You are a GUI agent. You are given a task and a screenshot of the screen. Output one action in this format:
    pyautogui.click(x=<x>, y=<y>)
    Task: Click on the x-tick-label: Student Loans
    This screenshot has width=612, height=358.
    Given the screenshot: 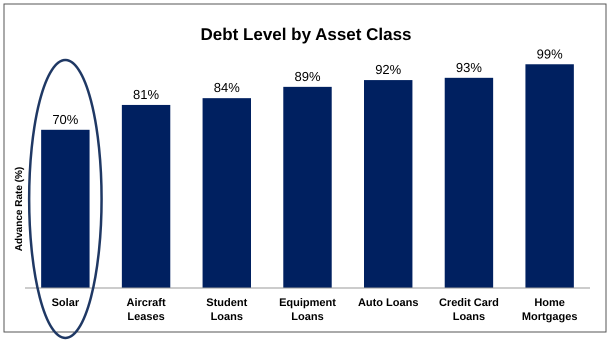 What is the action you would take?
    pyautogui.click(x=227, y=310)
    